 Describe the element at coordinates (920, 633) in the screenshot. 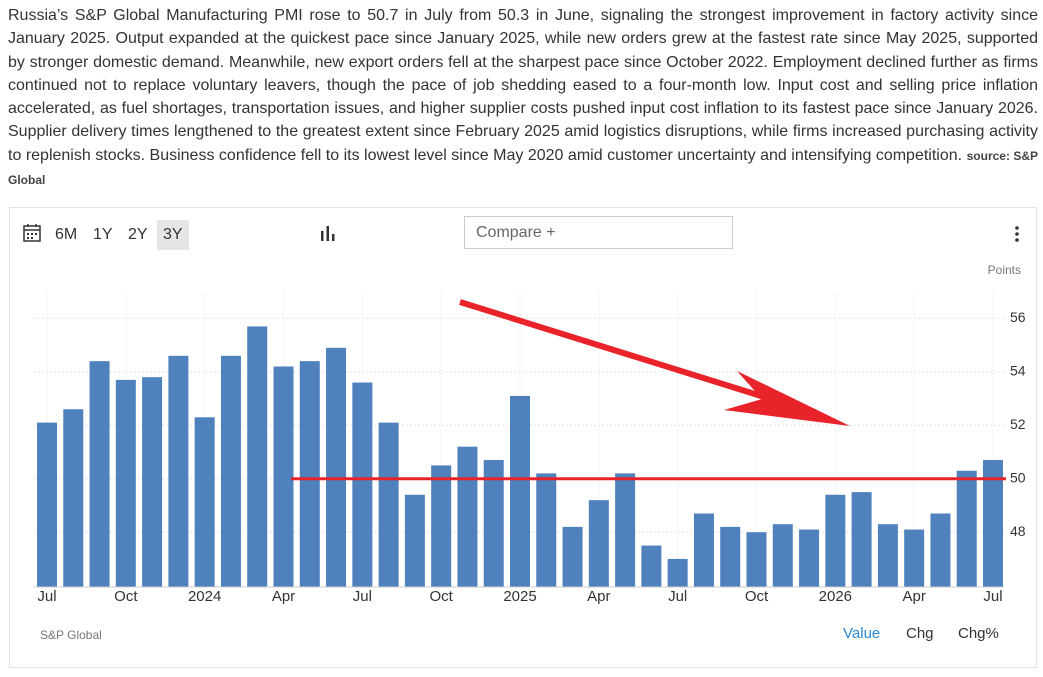

I see `footer-tab: Chg` at that location.